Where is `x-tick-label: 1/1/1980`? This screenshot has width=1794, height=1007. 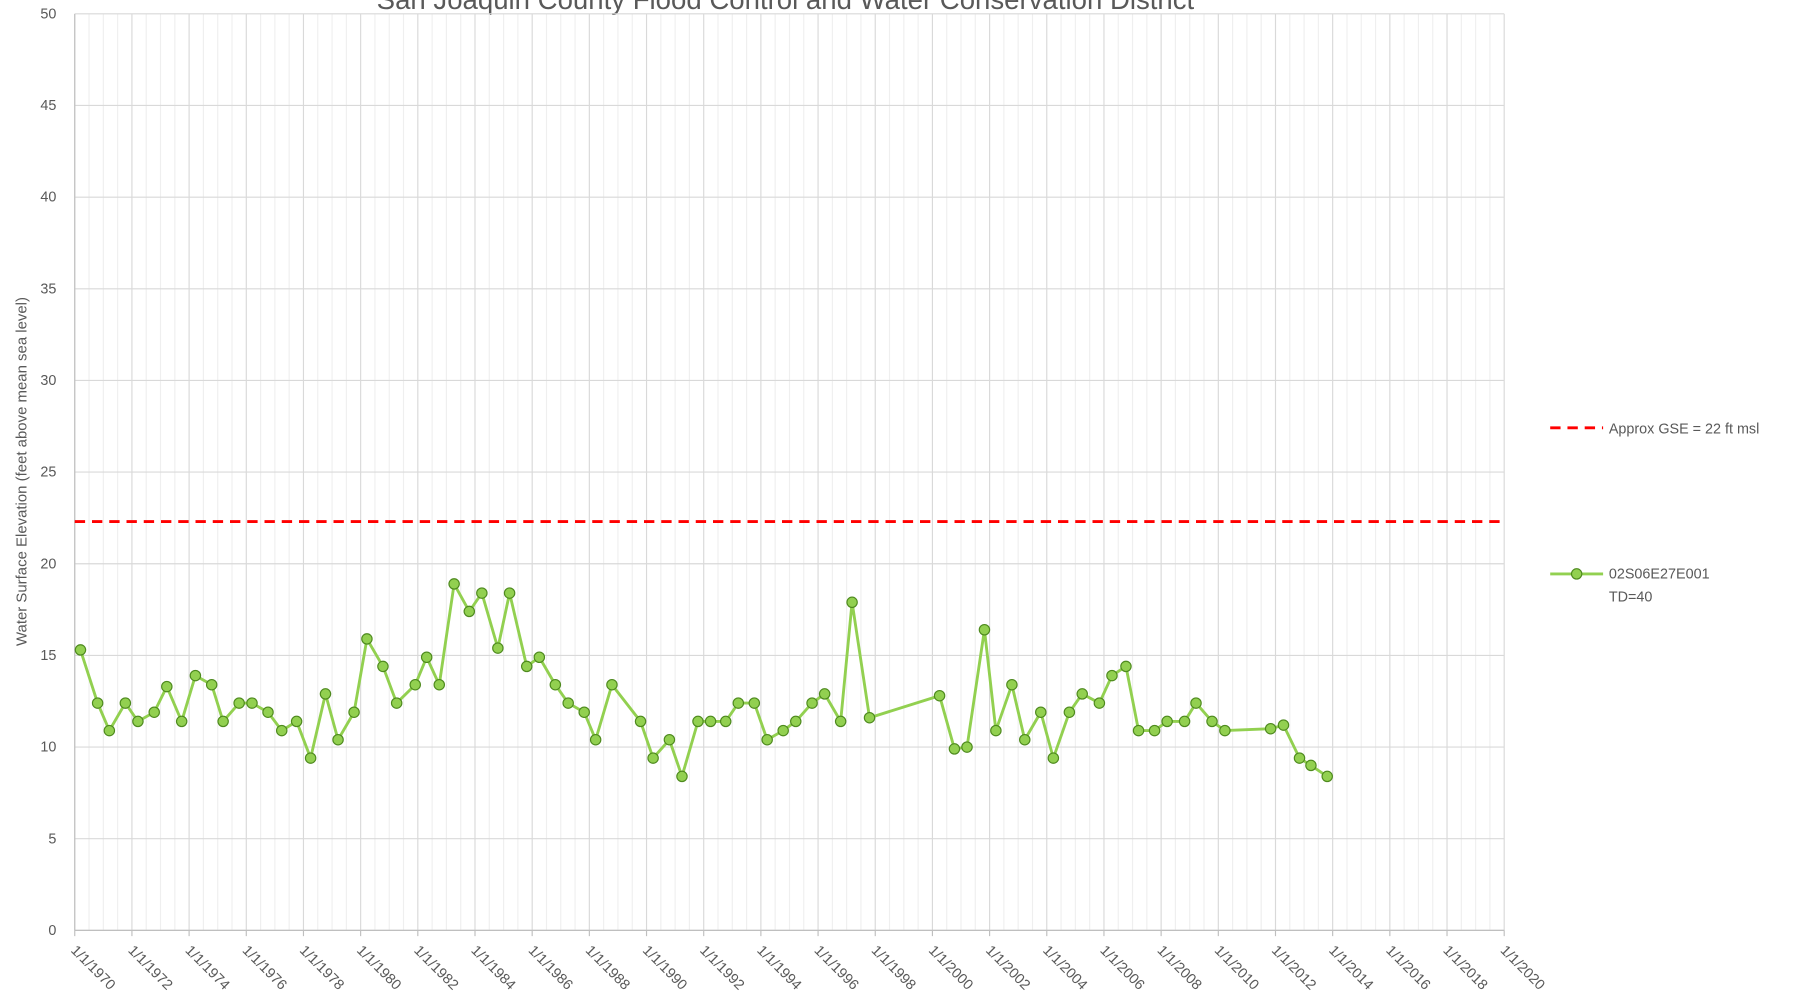 x-tick-label: 1/1/1980 is located at coordinates (378, 968).